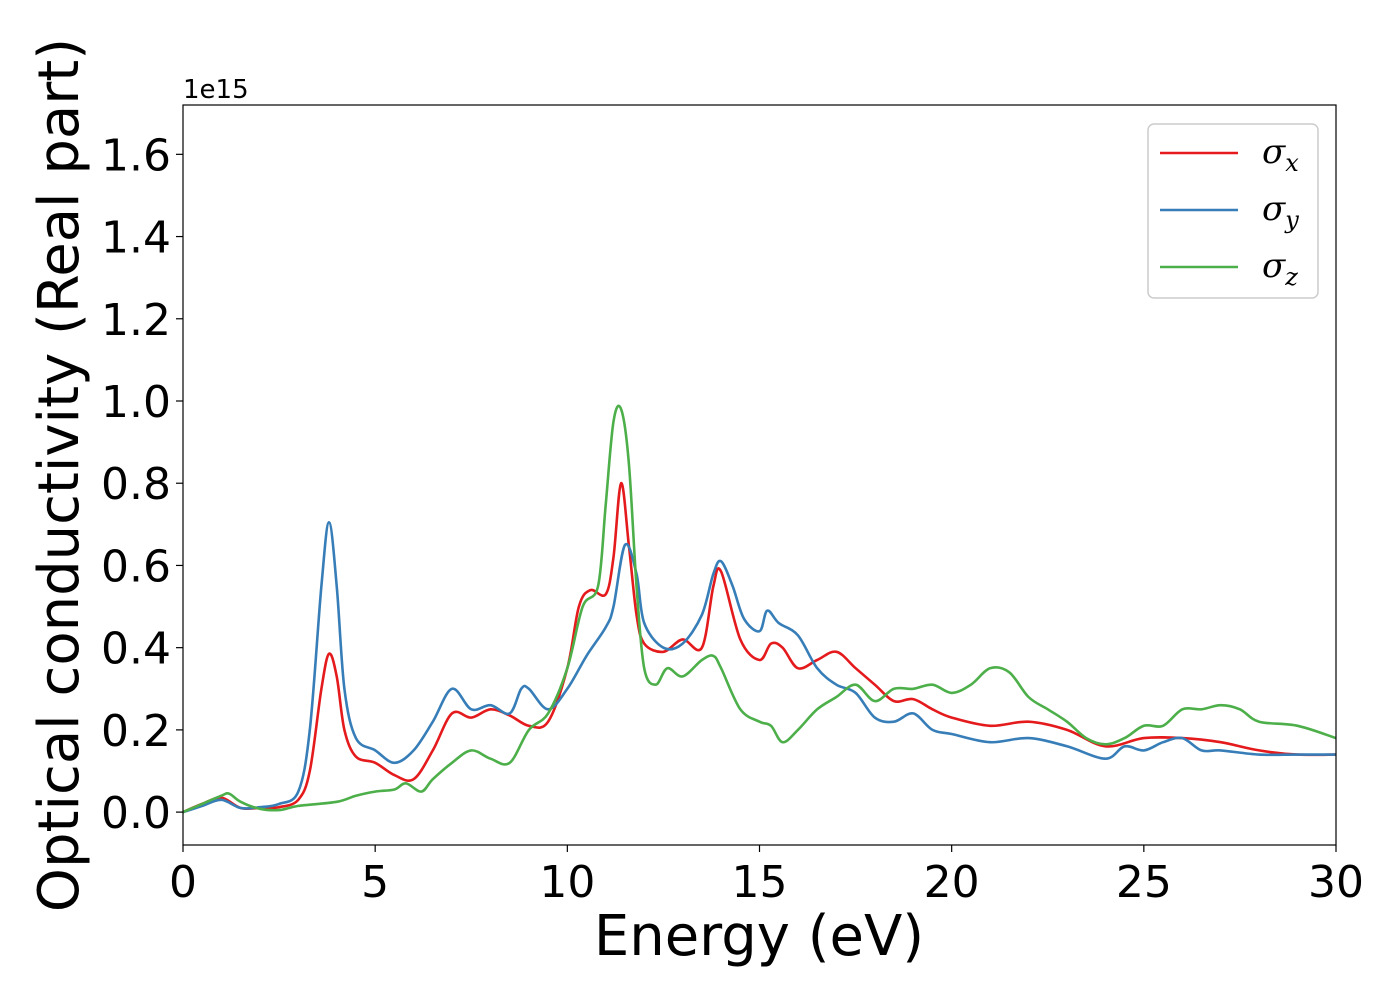  I want to click on x-tick-label: 5, so click(375, 882).